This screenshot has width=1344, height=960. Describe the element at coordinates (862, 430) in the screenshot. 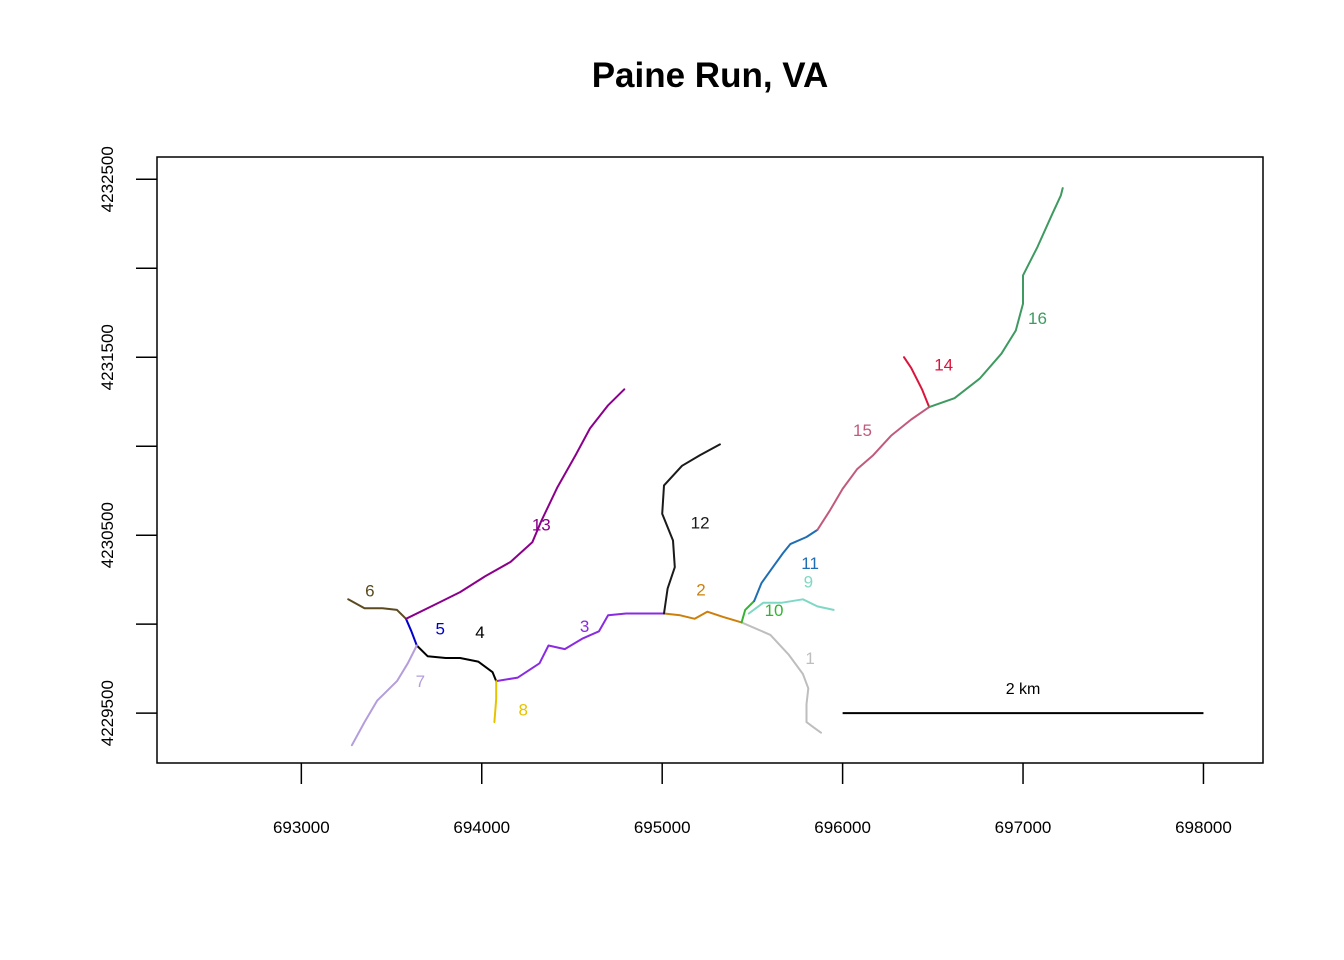

I see `segment-label-15: 15` at that location.